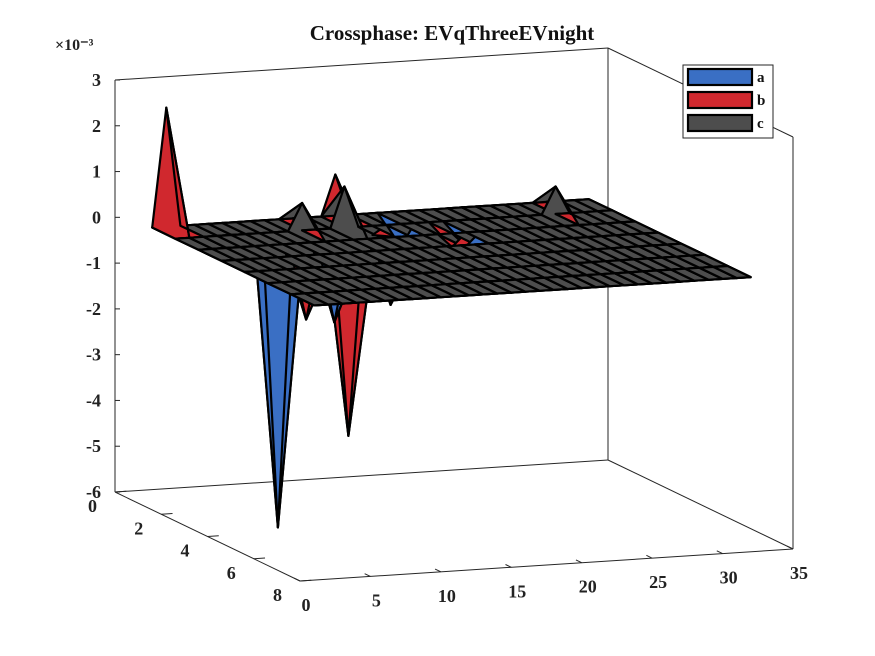  Describe the element at coordinates (93, 263) in the screenshot. I see `z-tick-label: -1` at that location.